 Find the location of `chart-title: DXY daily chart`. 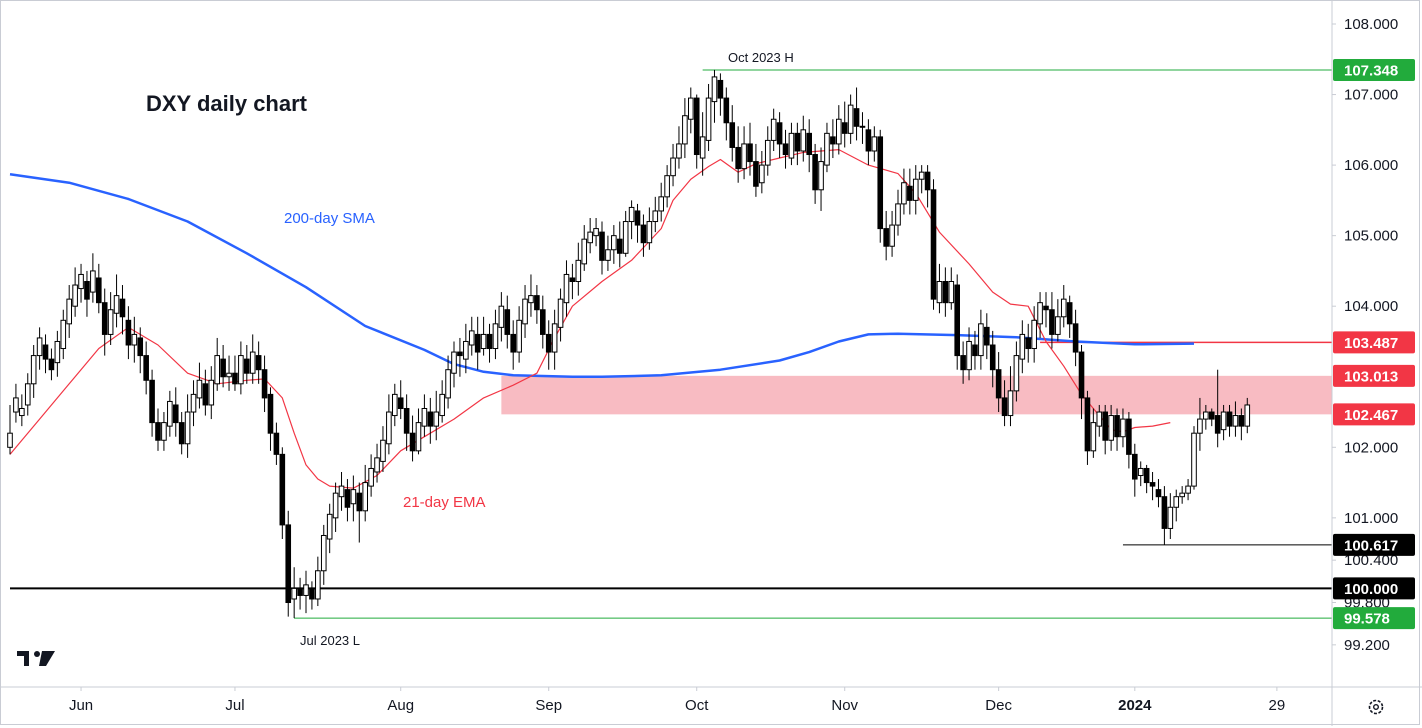

chart-title: DXY daily chart is located at coordinates (227, 103).